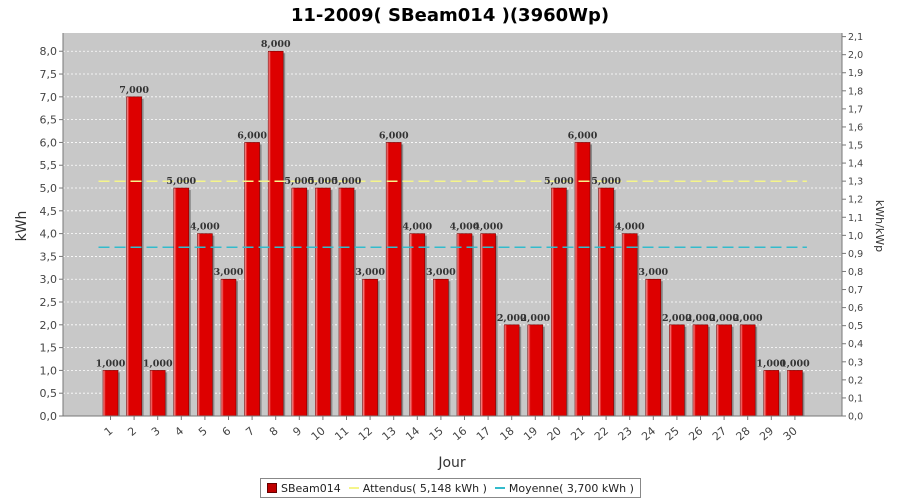 This screenshot has height=500, width=900. I want to click on x-tick-label: 30, so click(790, 433).